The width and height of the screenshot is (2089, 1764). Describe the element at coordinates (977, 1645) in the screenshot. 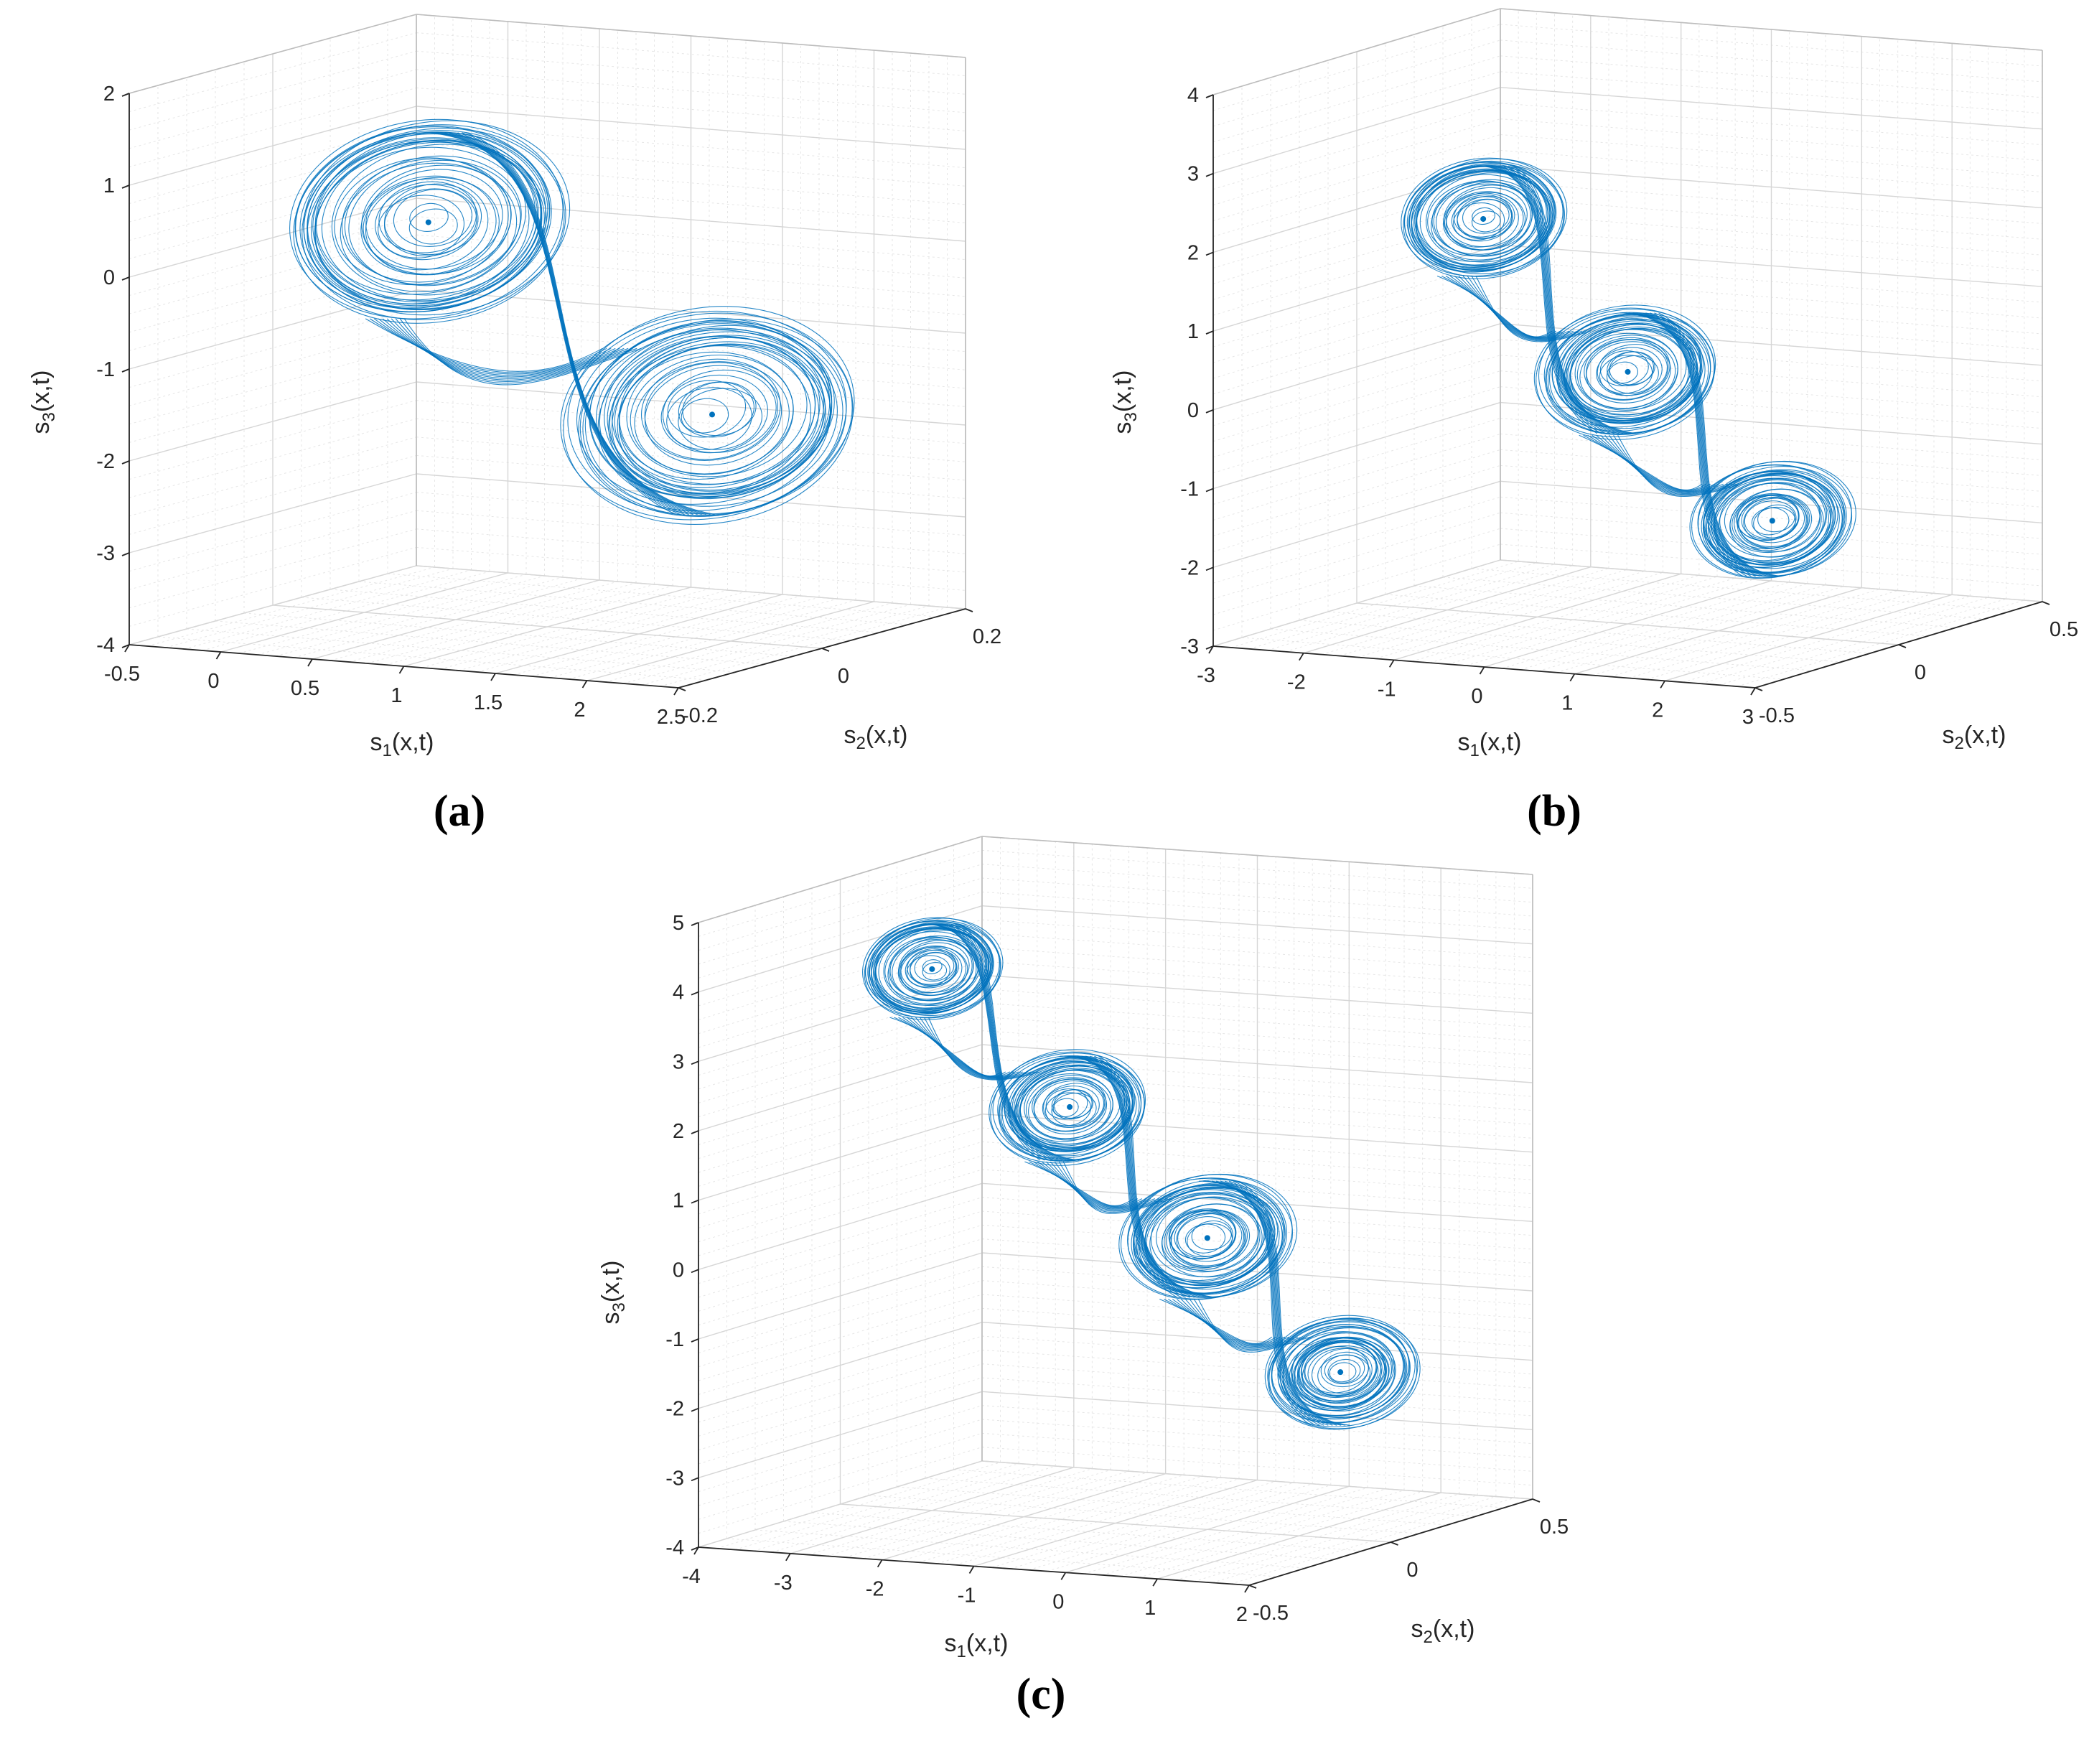

I see `s1-axis-label: s1(x,t)` at that location.